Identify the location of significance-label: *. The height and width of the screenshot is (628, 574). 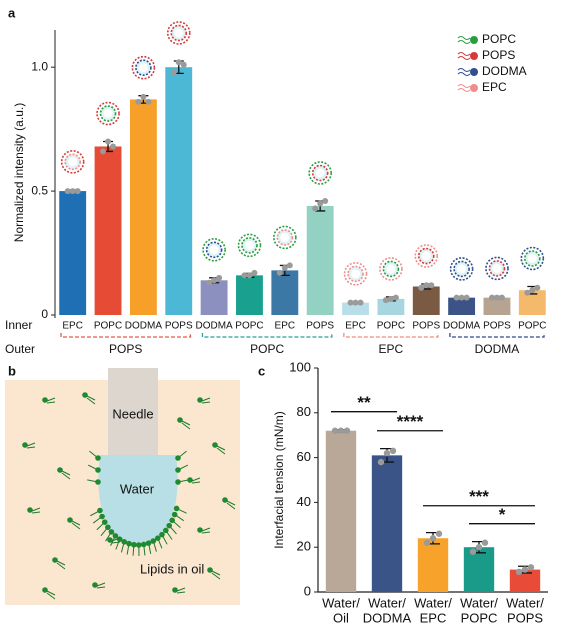
(502, 514).